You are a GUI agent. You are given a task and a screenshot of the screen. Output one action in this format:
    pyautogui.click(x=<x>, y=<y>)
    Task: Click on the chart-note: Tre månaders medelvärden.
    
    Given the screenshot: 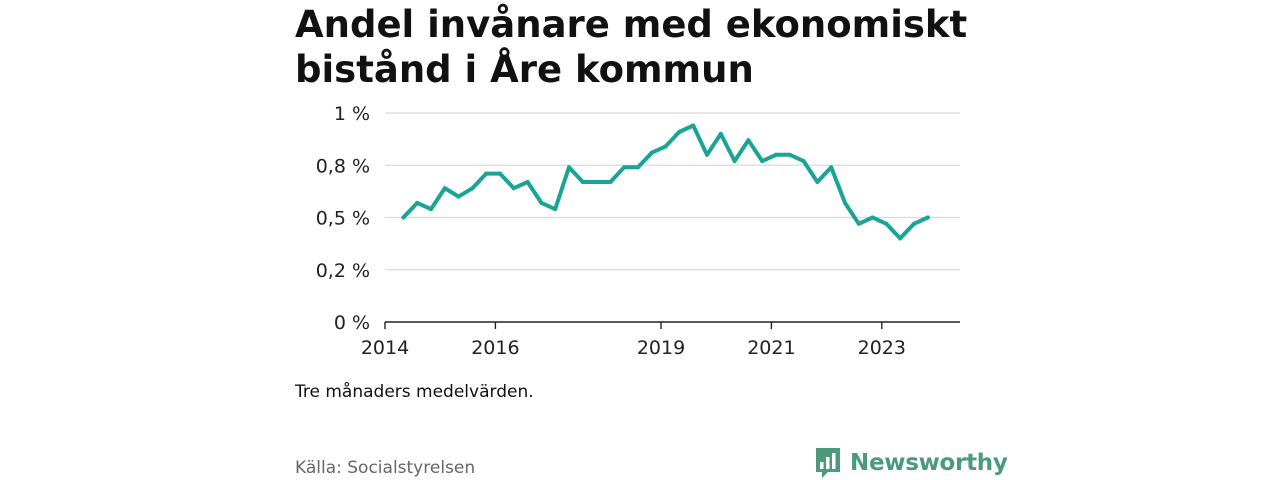 What is the action you would take?
    pyautogui.click(x=414, y=392)
    